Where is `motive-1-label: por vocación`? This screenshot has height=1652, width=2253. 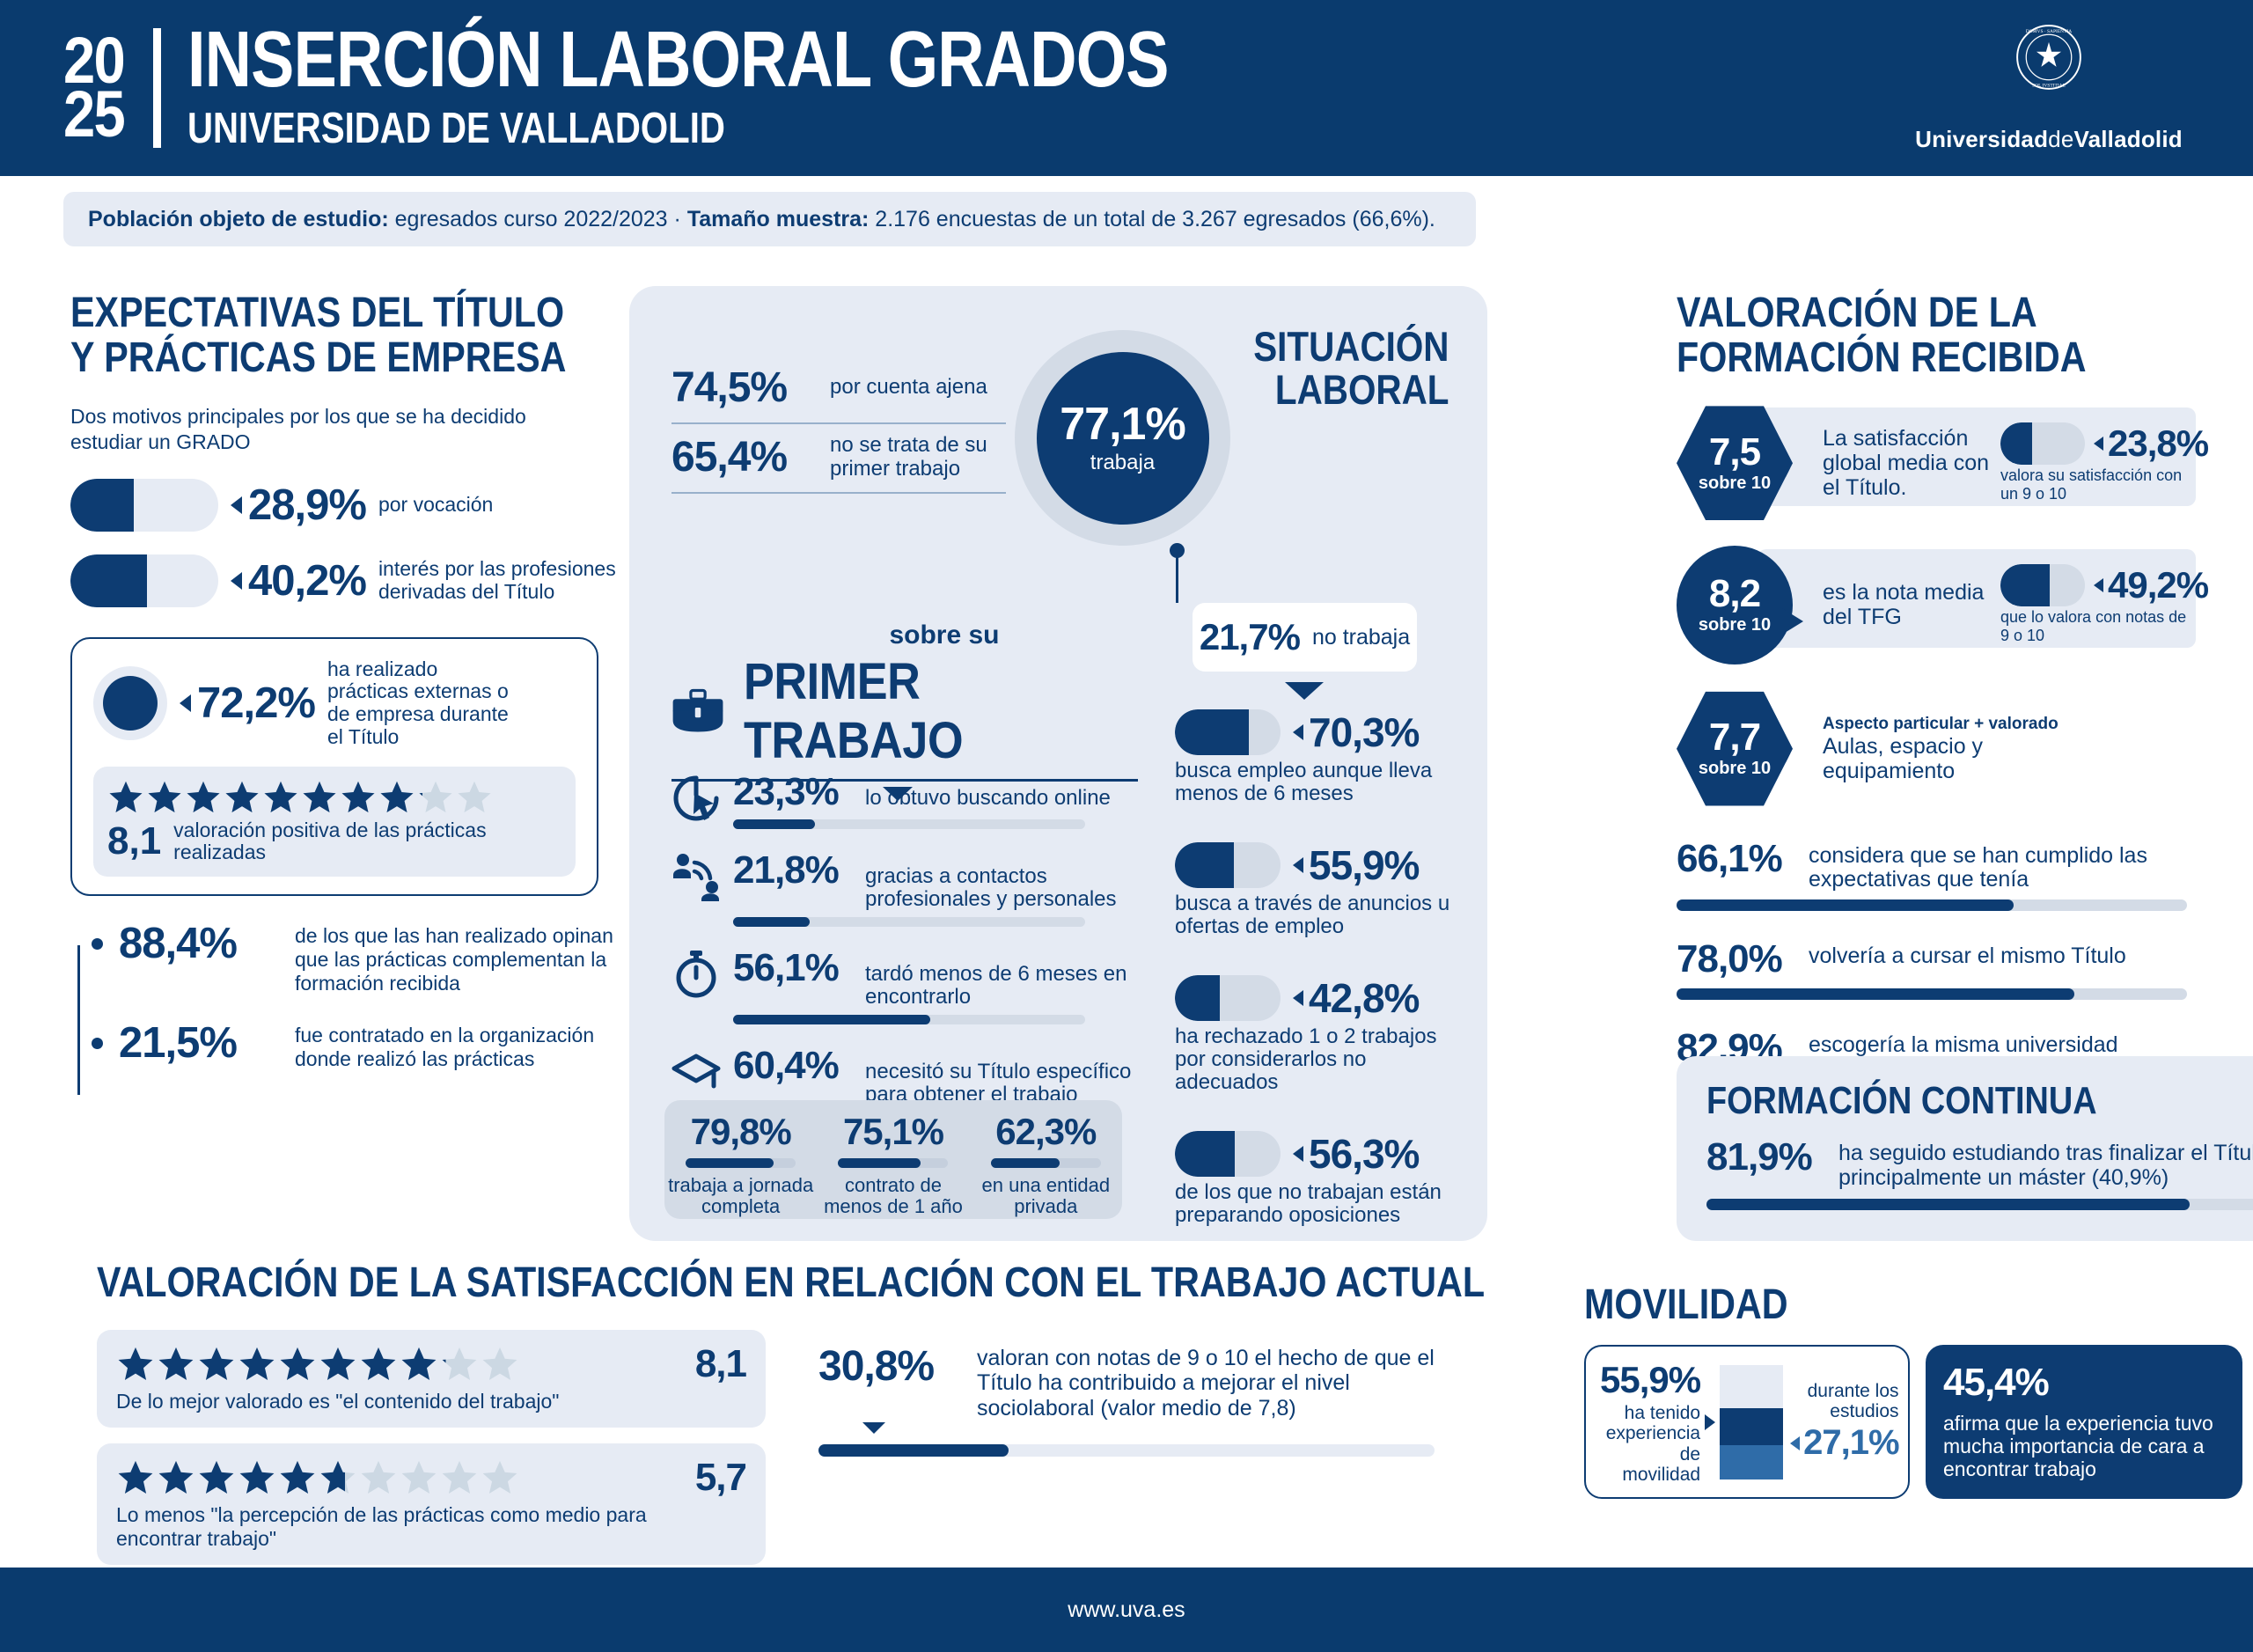
motive-1-label: por vocación is located at coordinates (436, 504).